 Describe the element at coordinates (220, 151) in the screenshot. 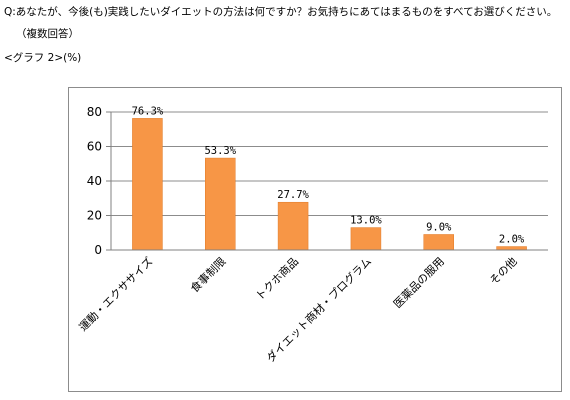

I see `data-label-1: 53.3%` at that location.